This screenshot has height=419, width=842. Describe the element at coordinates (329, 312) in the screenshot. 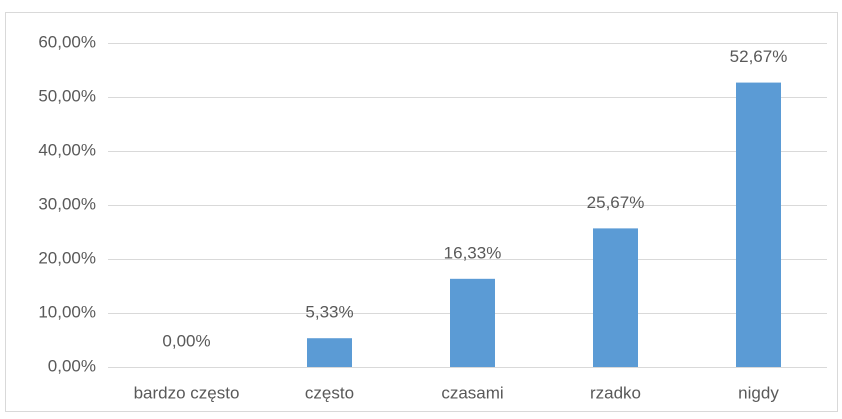

I see `value-label: 5,33%` at that location.